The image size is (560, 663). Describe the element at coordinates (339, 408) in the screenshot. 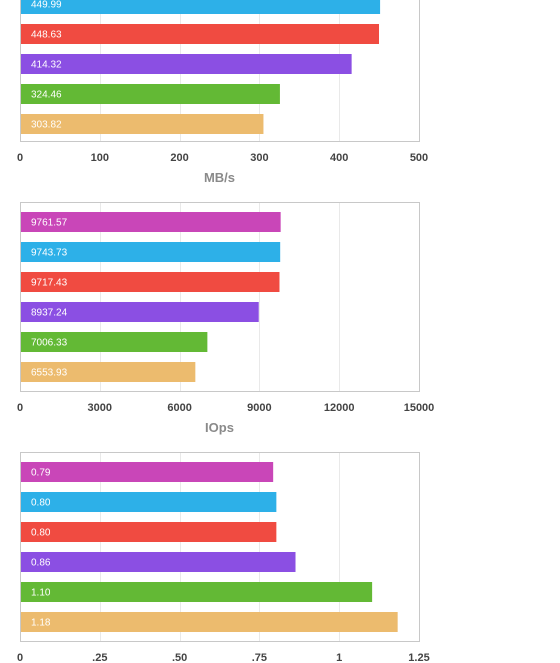

I see `x-tick-label: 12000` at that location.